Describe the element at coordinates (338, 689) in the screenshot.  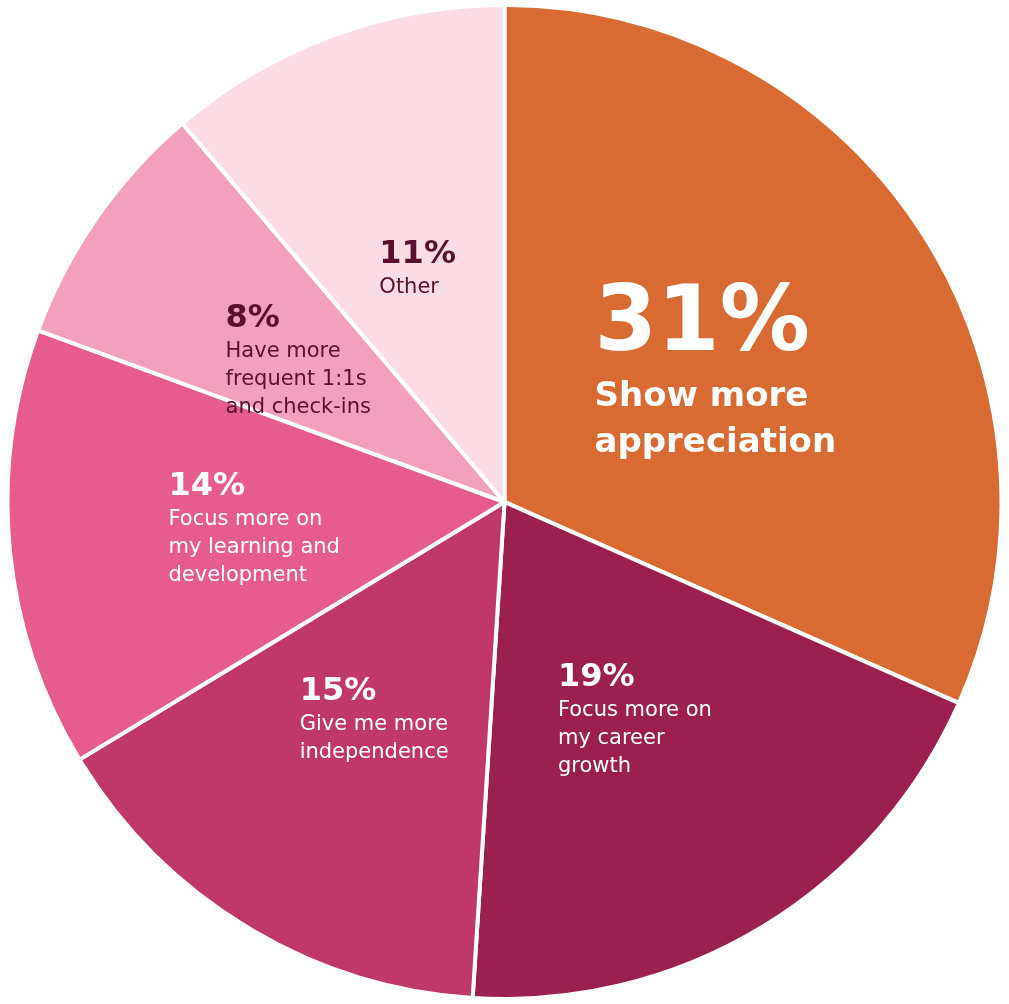
I see `data-label: 15%` at that location.